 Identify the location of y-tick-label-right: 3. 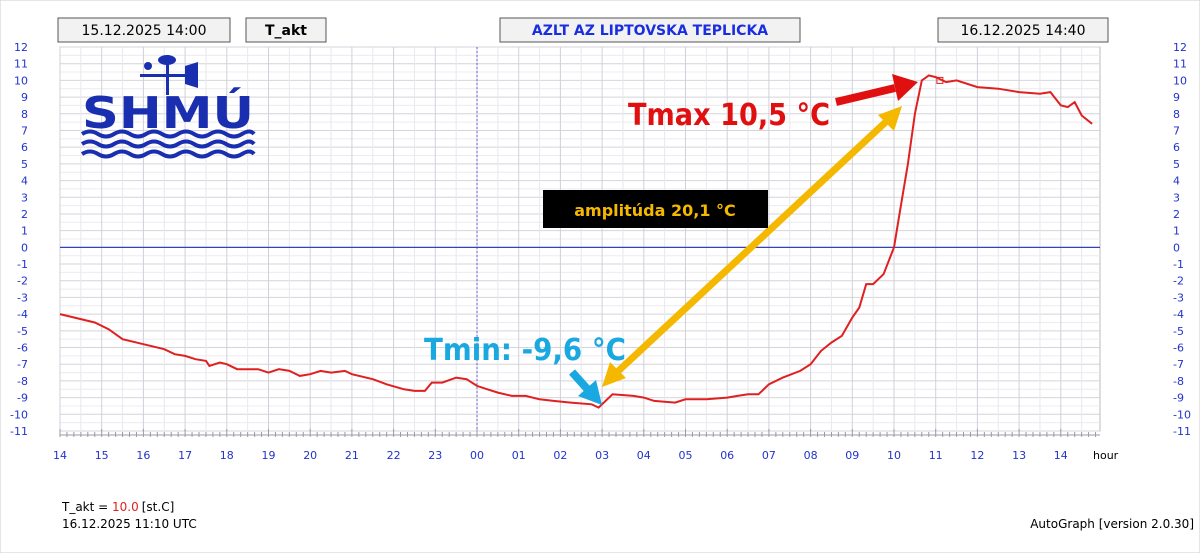
(1176, 197).